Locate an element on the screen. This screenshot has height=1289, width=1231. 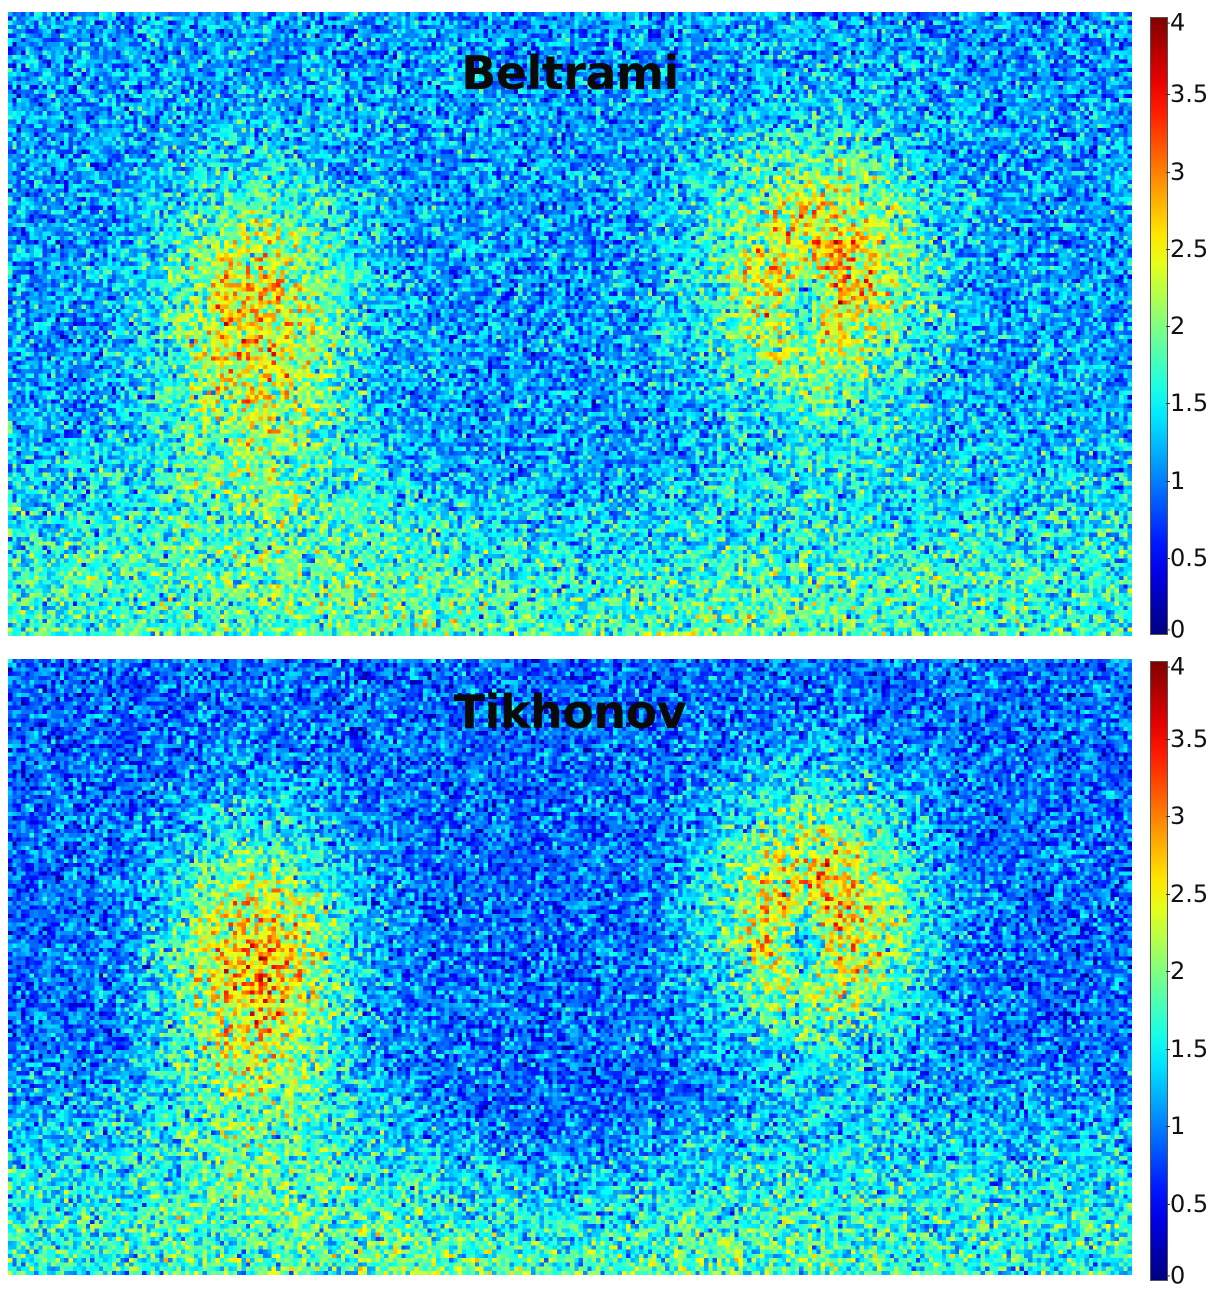
panel-title-beltrami: Beltrami is located at coordinates (570, 73).